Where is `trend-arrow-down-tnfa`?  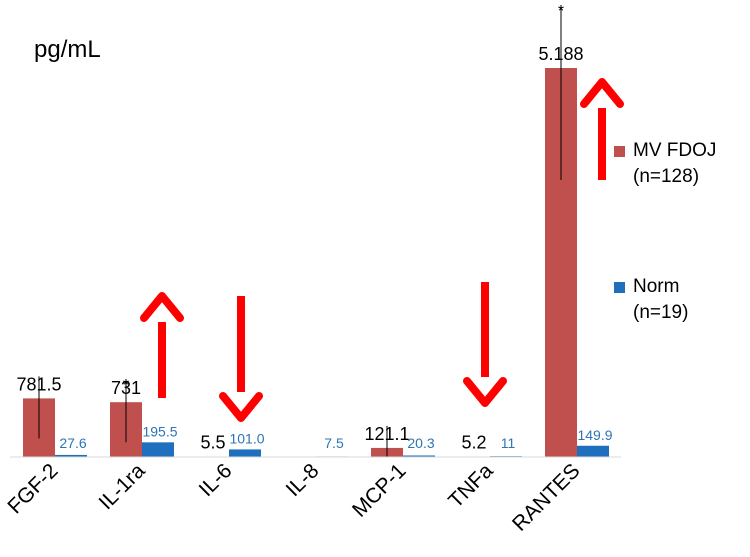 trend-arrow-down-tnfa is located at coordinates (485, 344).